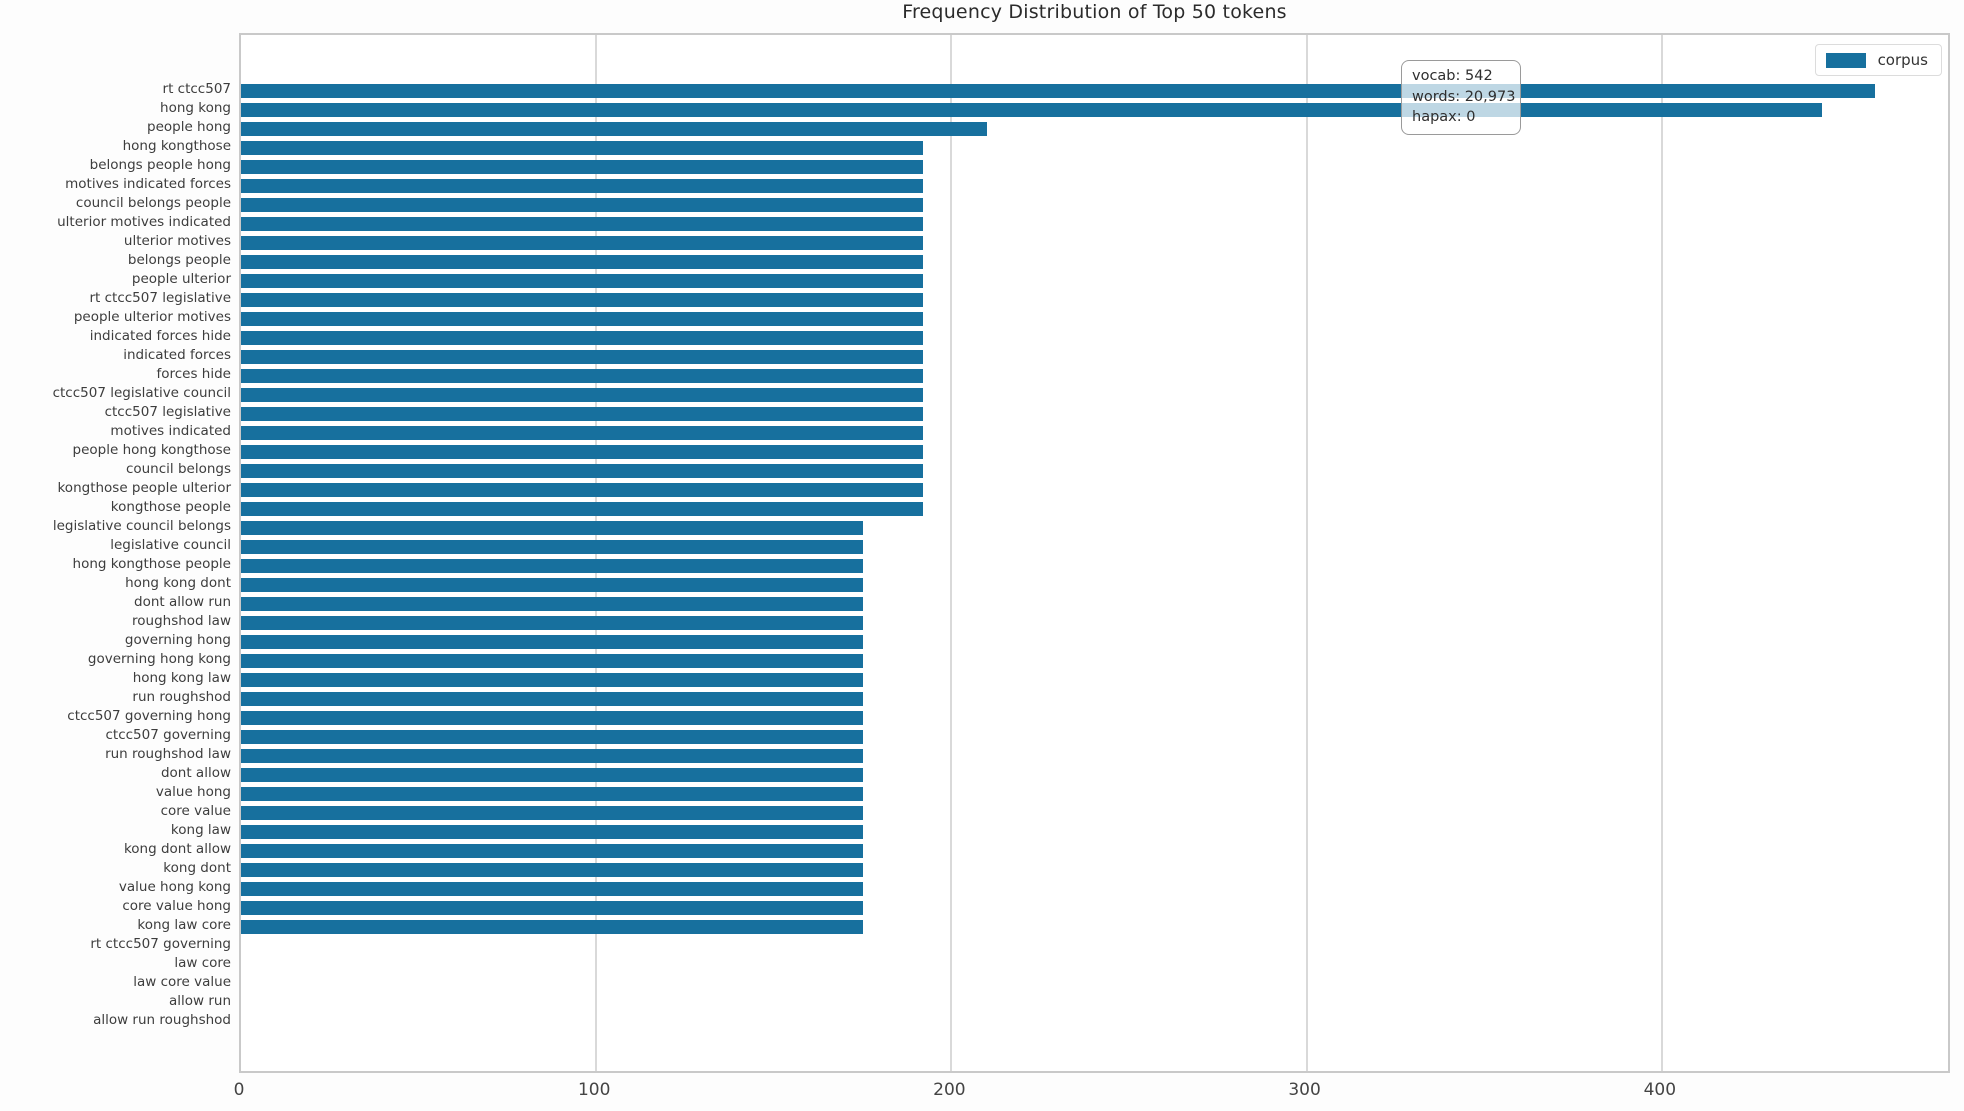 This screenshot has width=1964, height=1111. What do you see at coordinates (177, 849) in the screenshot?
I see `y-tick-label: kong dont allow` at bounding box center [177, 849].